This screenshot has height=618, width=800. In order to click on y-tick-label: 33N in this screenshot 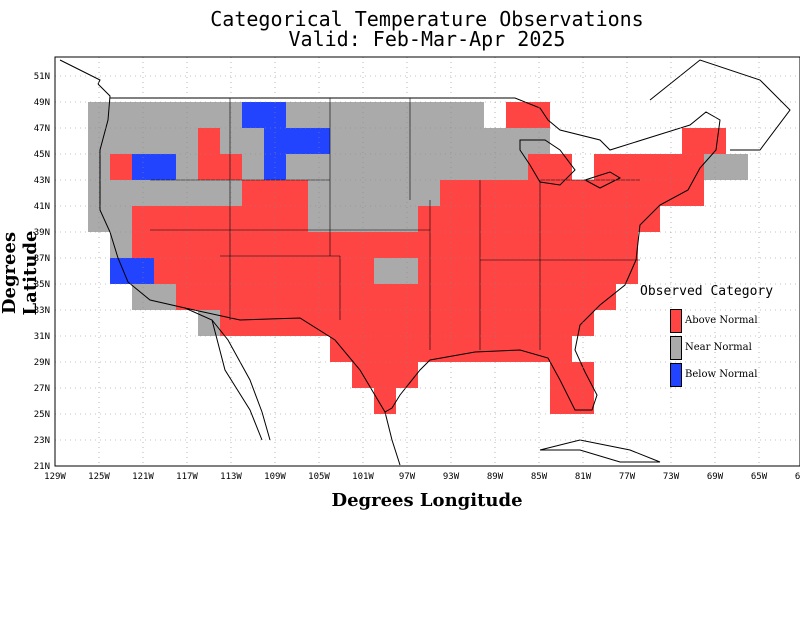, I will do `click(42, 311)`.